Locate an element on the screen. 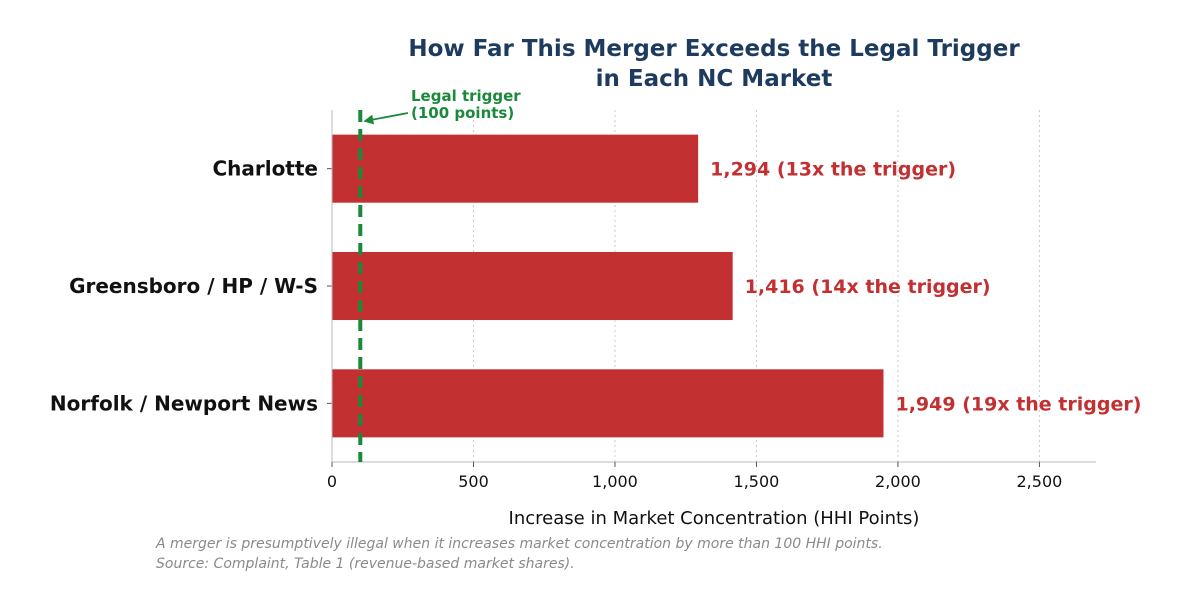  x-tick-label-5: 2,500 is located at coordinates (1040, 481).